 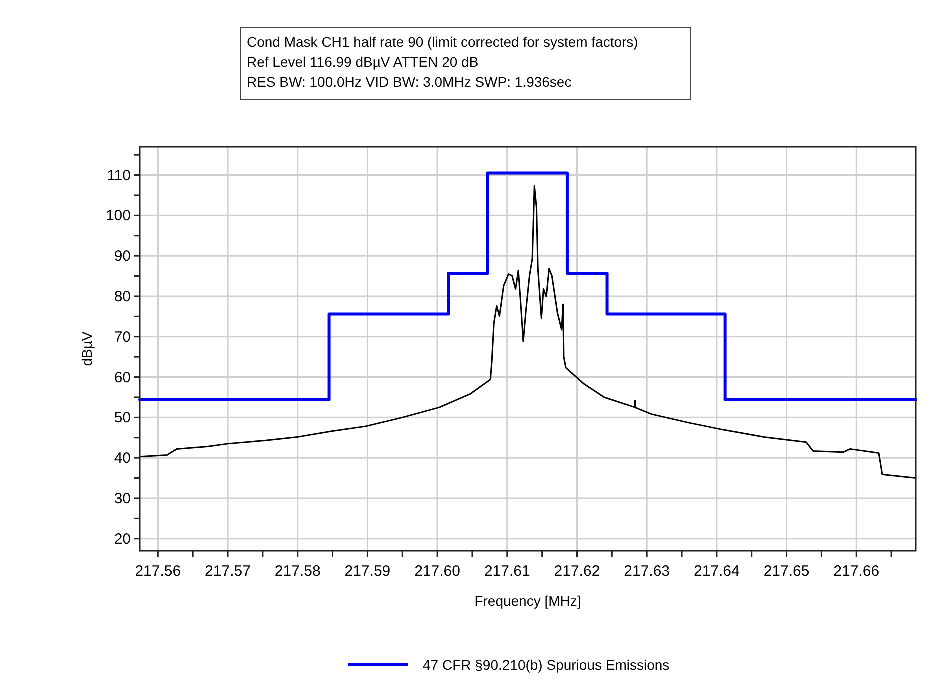 I want to click on x-axis-title: Frequency [MHz], so click(x=528, y=601).